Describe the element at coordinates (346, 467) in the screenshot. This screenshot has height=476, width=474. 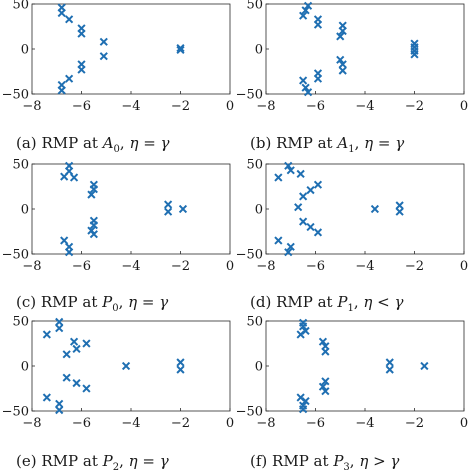
I see `caption-sub: 3` at that location.